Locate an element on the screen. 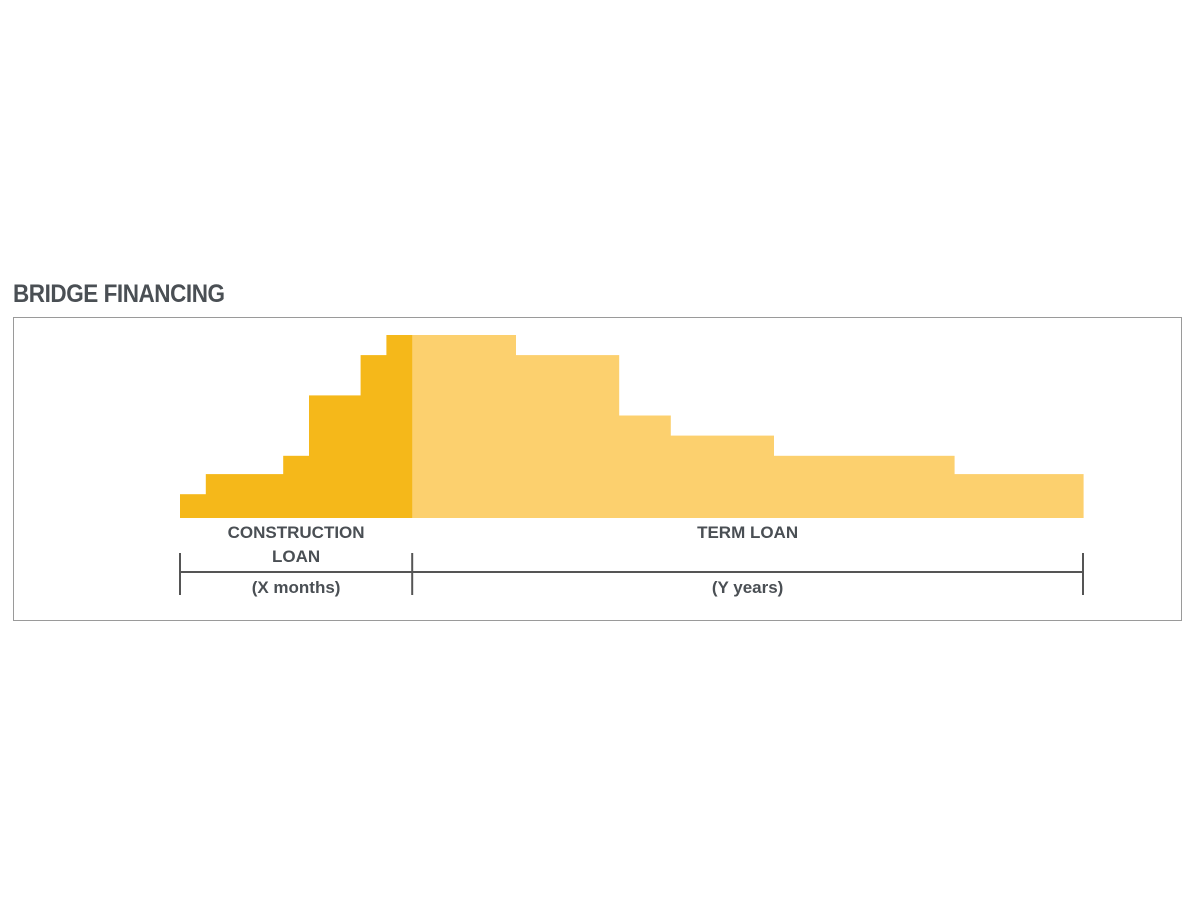  chart-title: BRIDGE FINANCING is located at coordinates (119, 294).